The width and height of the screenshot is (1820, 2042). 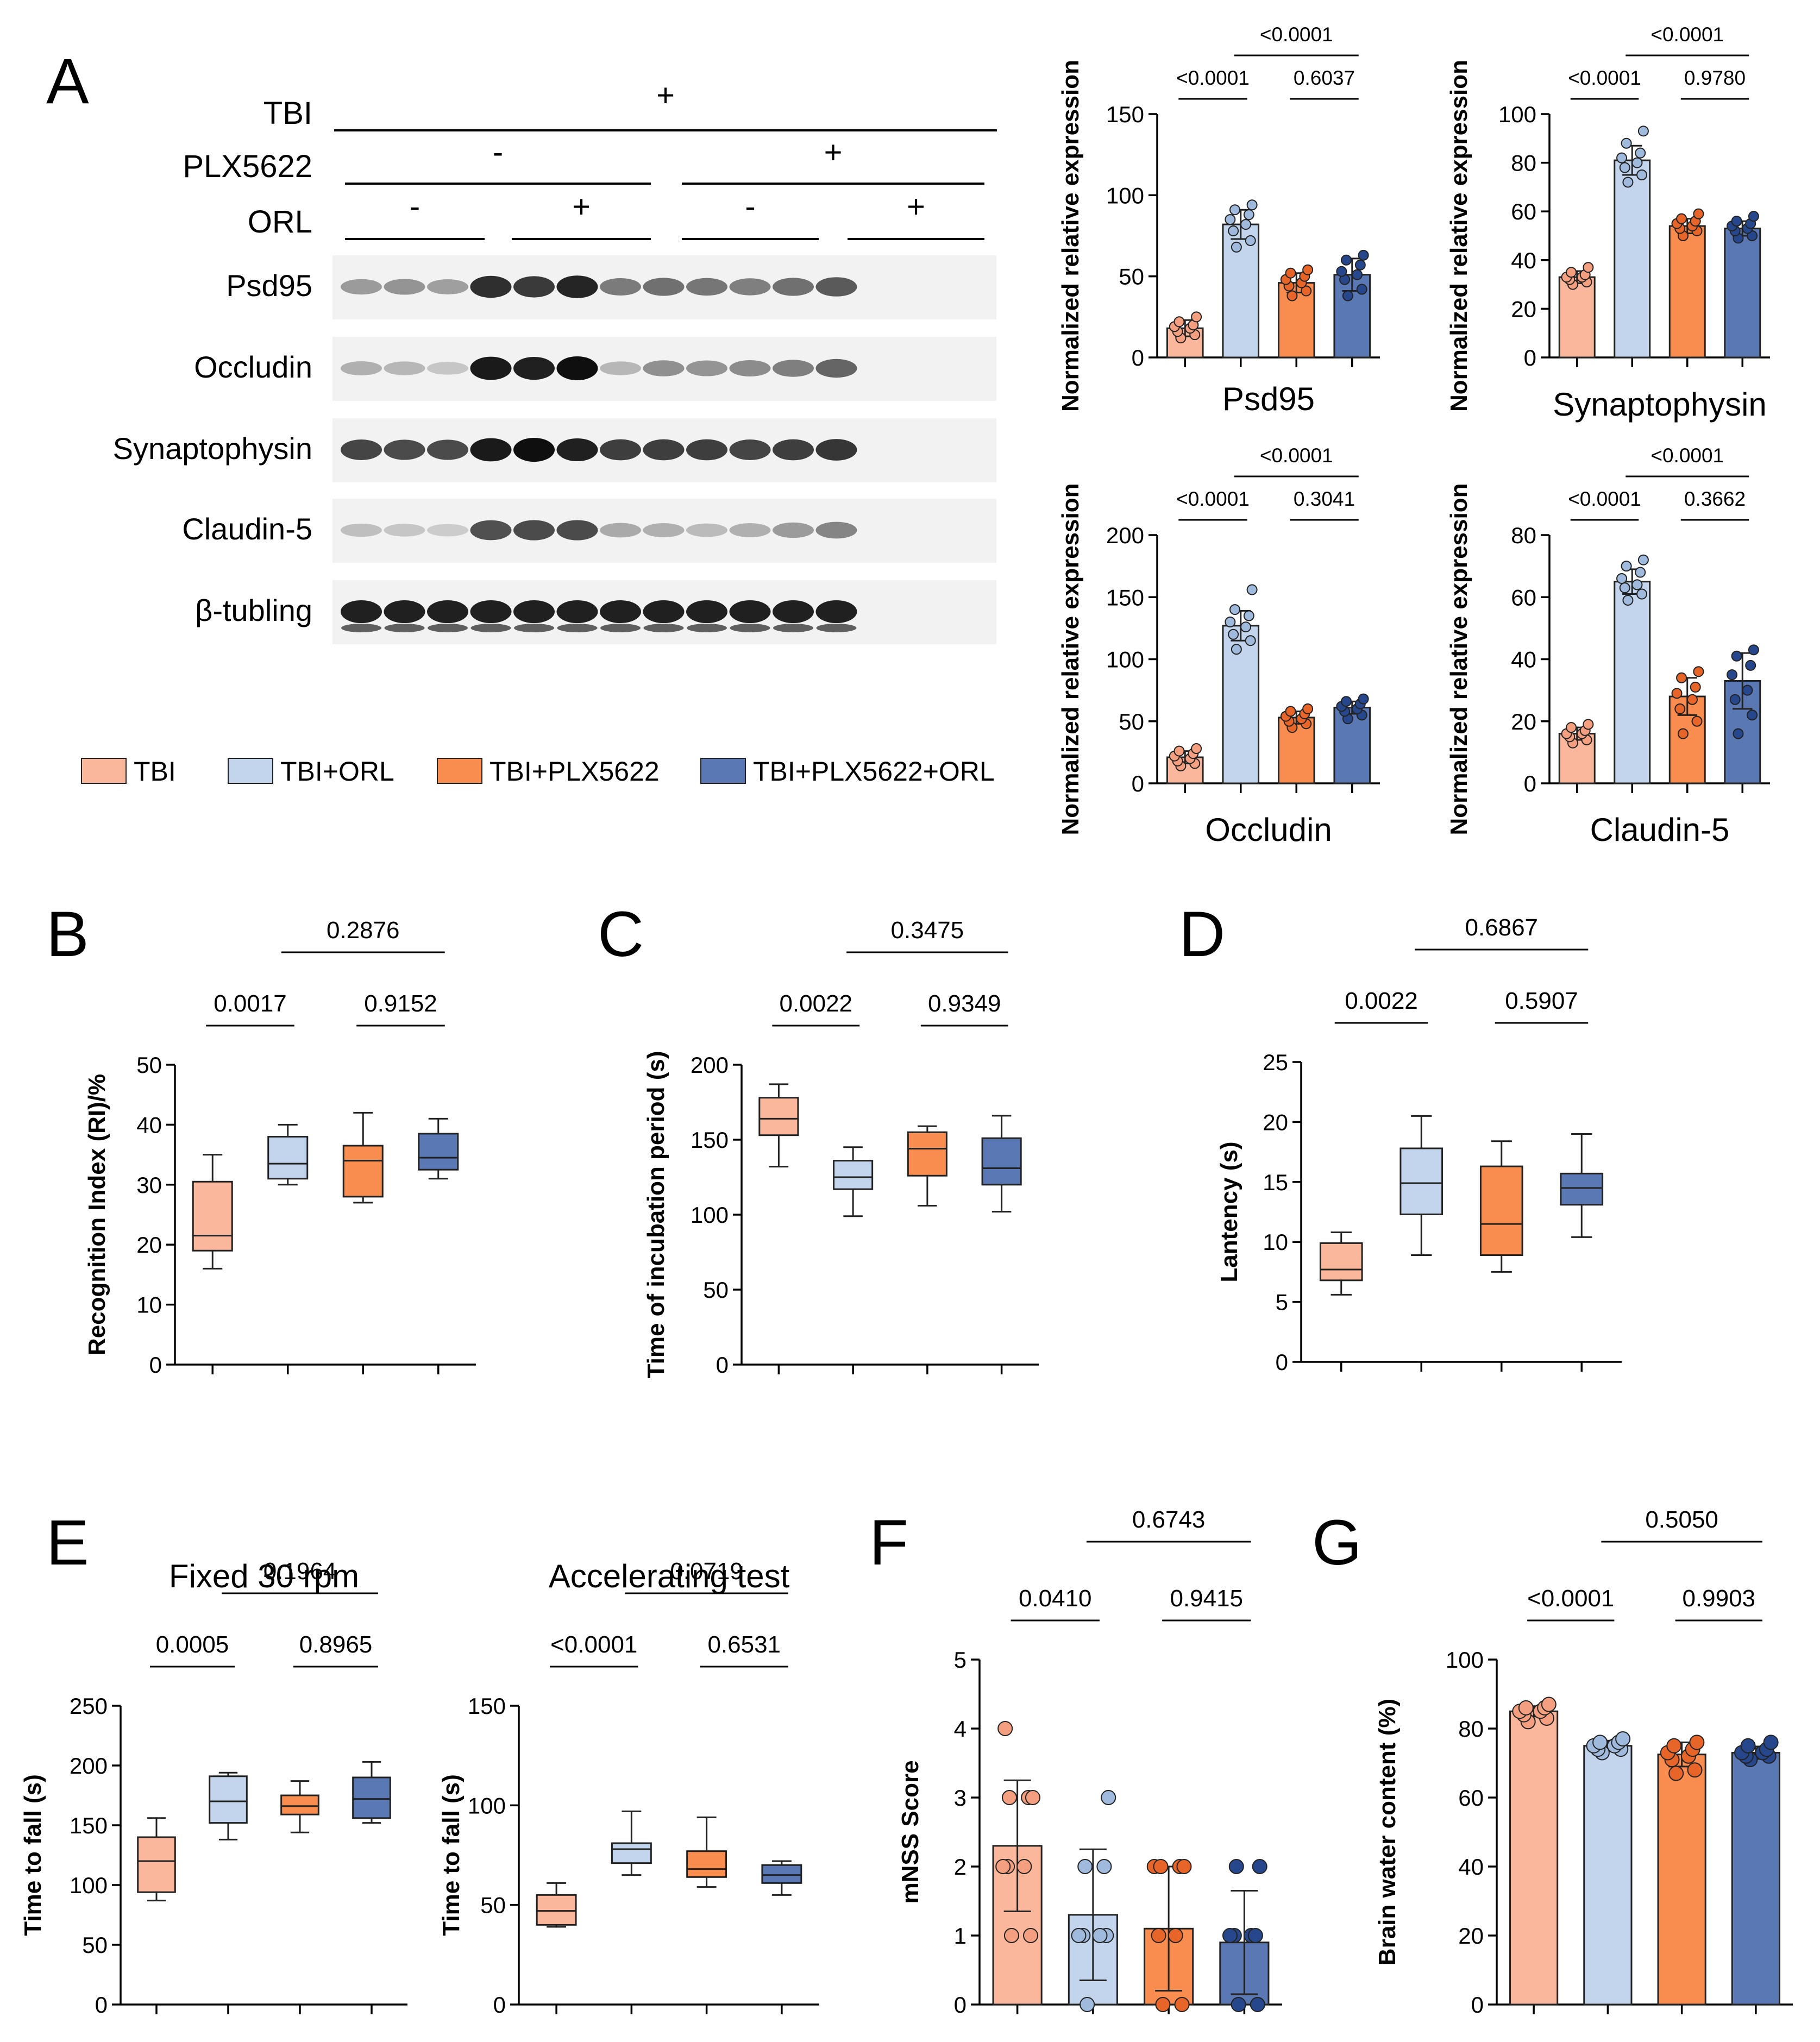 What do you see at coordinates (1604, 78) in the screenshot?
I see `p-value-label: <0.0001` at bounding box center [1604, 78].